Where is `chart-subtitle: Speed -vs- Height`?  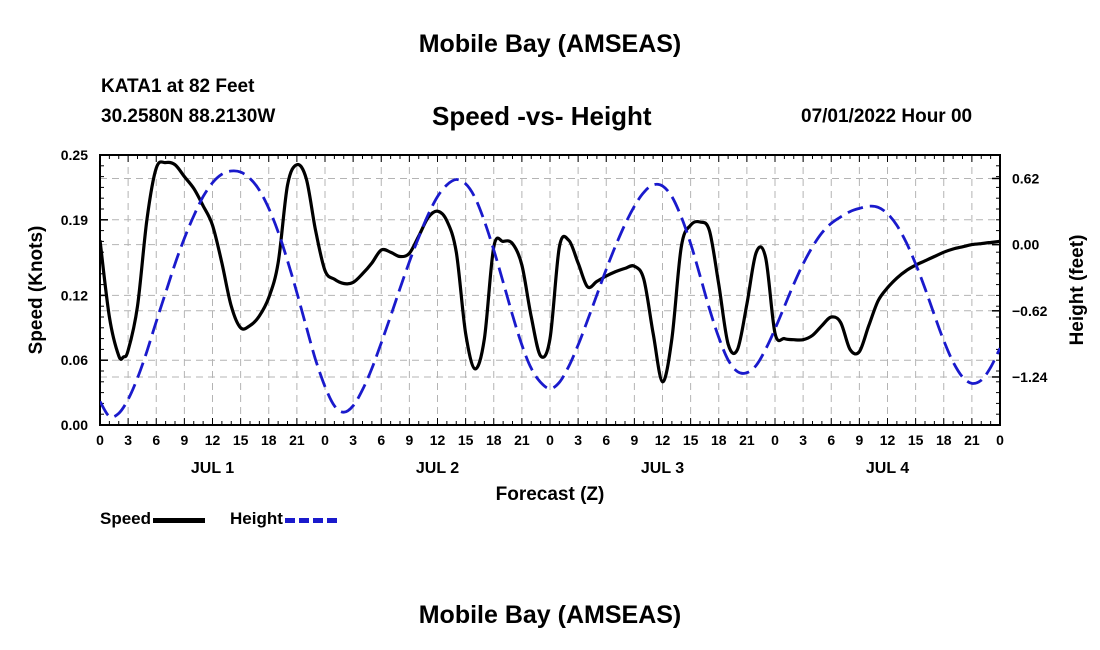
chart-subtitle: Speed -vs- Height is located at coordinates (542, 116).